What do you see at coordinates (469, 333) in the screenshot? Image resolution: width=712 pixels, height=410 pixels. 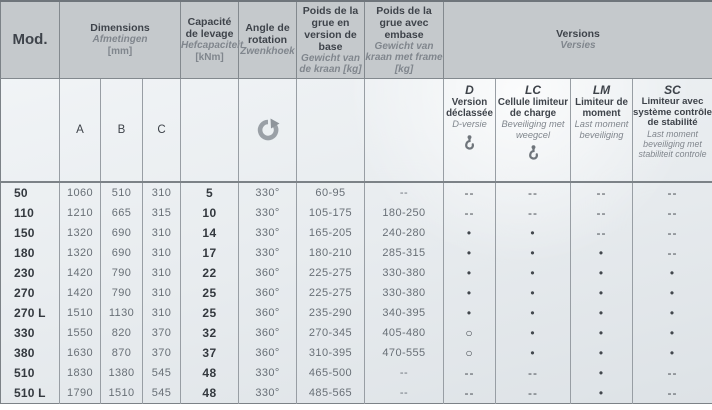 I see `cell-version-d: ○` at bounding box center [469, 333].